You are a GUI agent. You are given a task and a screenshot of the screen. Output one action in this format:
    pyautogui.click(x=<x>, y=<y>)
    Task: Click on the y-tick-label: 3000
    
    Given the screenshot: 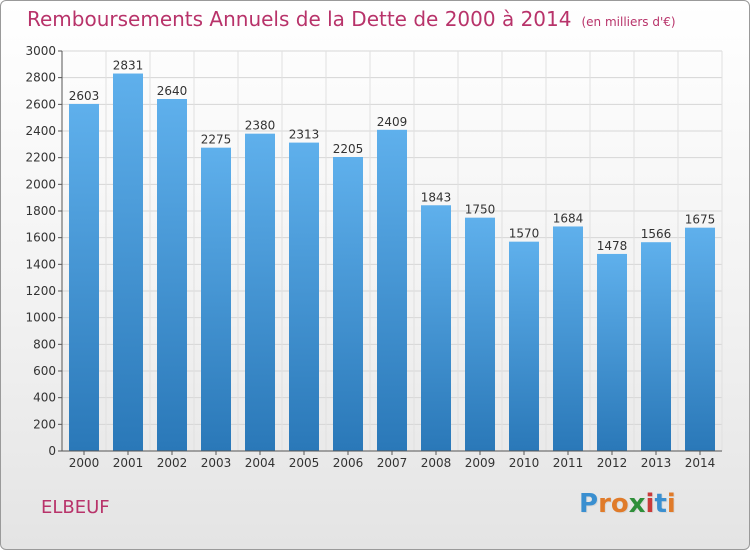 What is the action you would take?
    pyautogui.click(x=40, y=51)
    